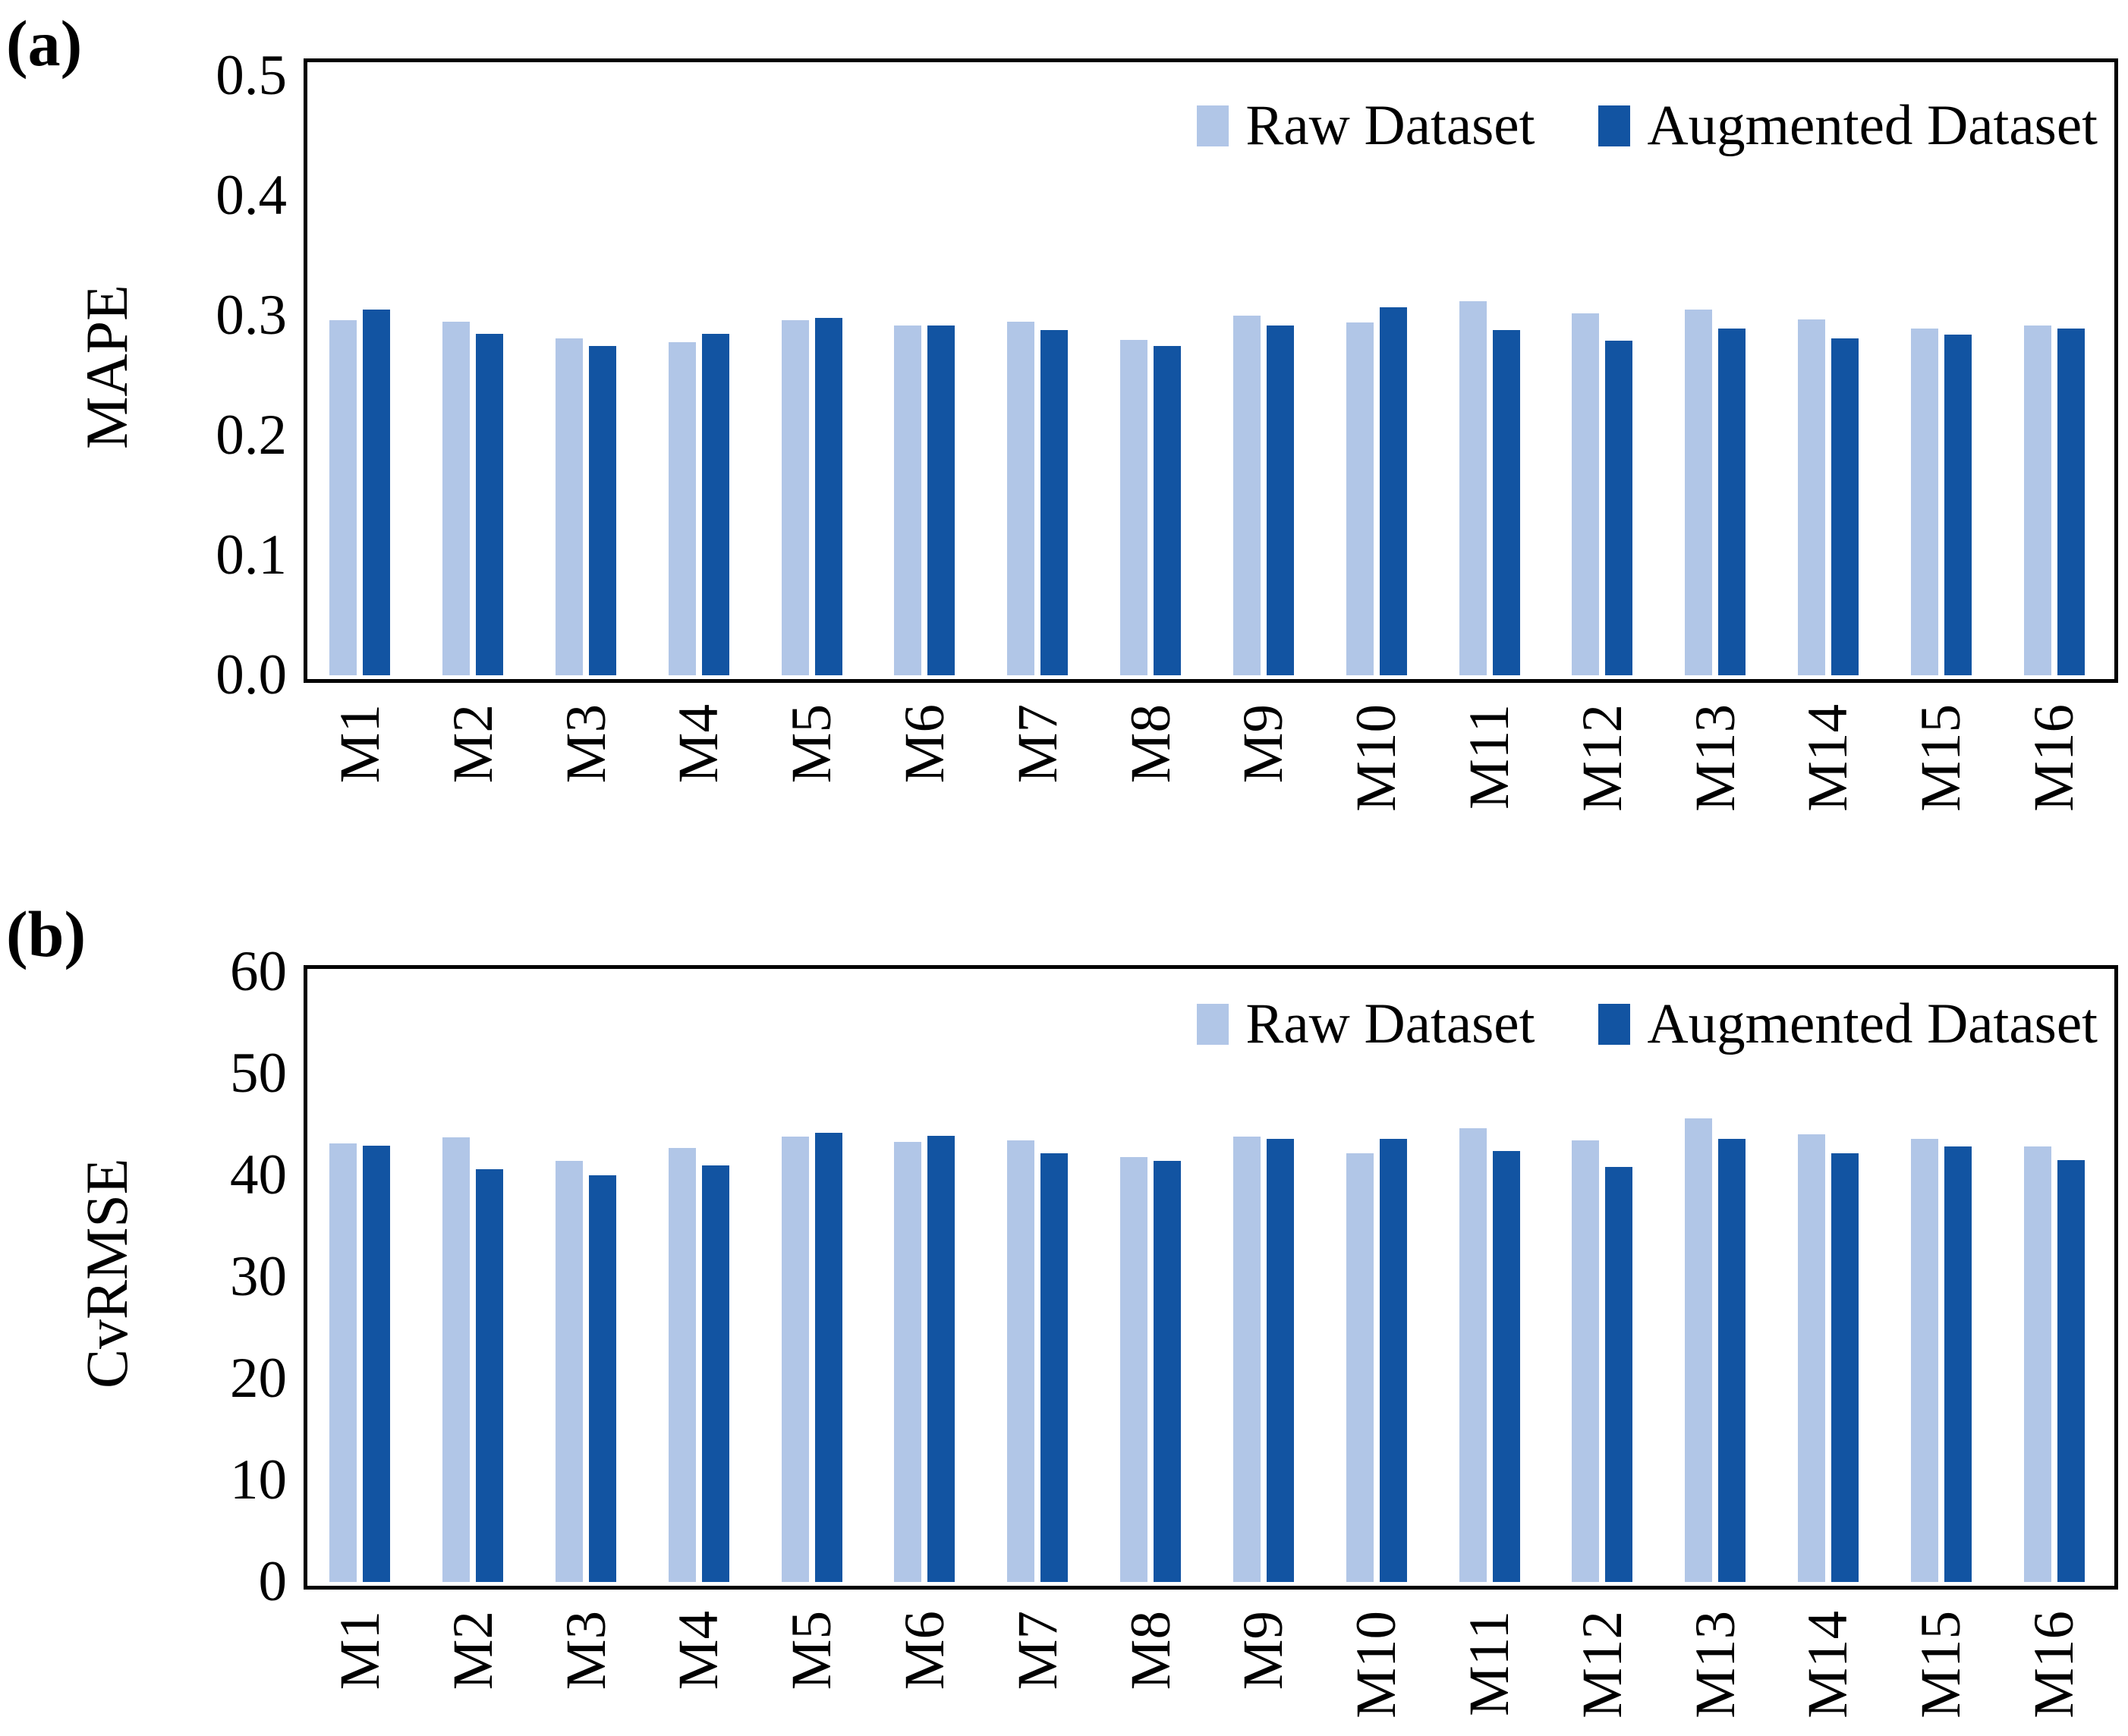 The height and width of the screenshot is (1736, 2128). I want to click on bar-group-M10, so click(1377, 1274).